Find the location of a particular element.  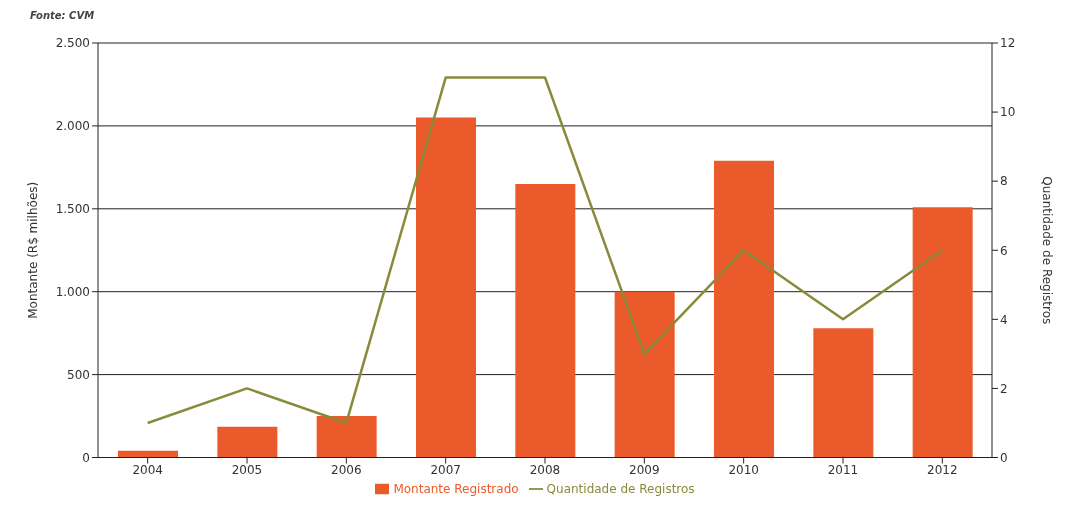

y2-tick-label: 6 is located at coordinates (1004, 250).